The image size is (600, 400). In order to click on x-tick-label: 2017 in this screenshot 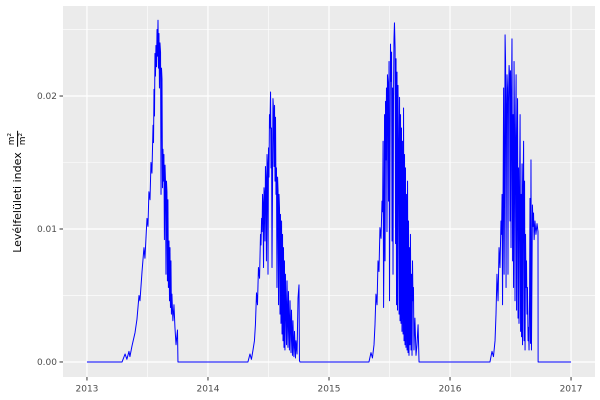, I will do `click(571, 390)`.